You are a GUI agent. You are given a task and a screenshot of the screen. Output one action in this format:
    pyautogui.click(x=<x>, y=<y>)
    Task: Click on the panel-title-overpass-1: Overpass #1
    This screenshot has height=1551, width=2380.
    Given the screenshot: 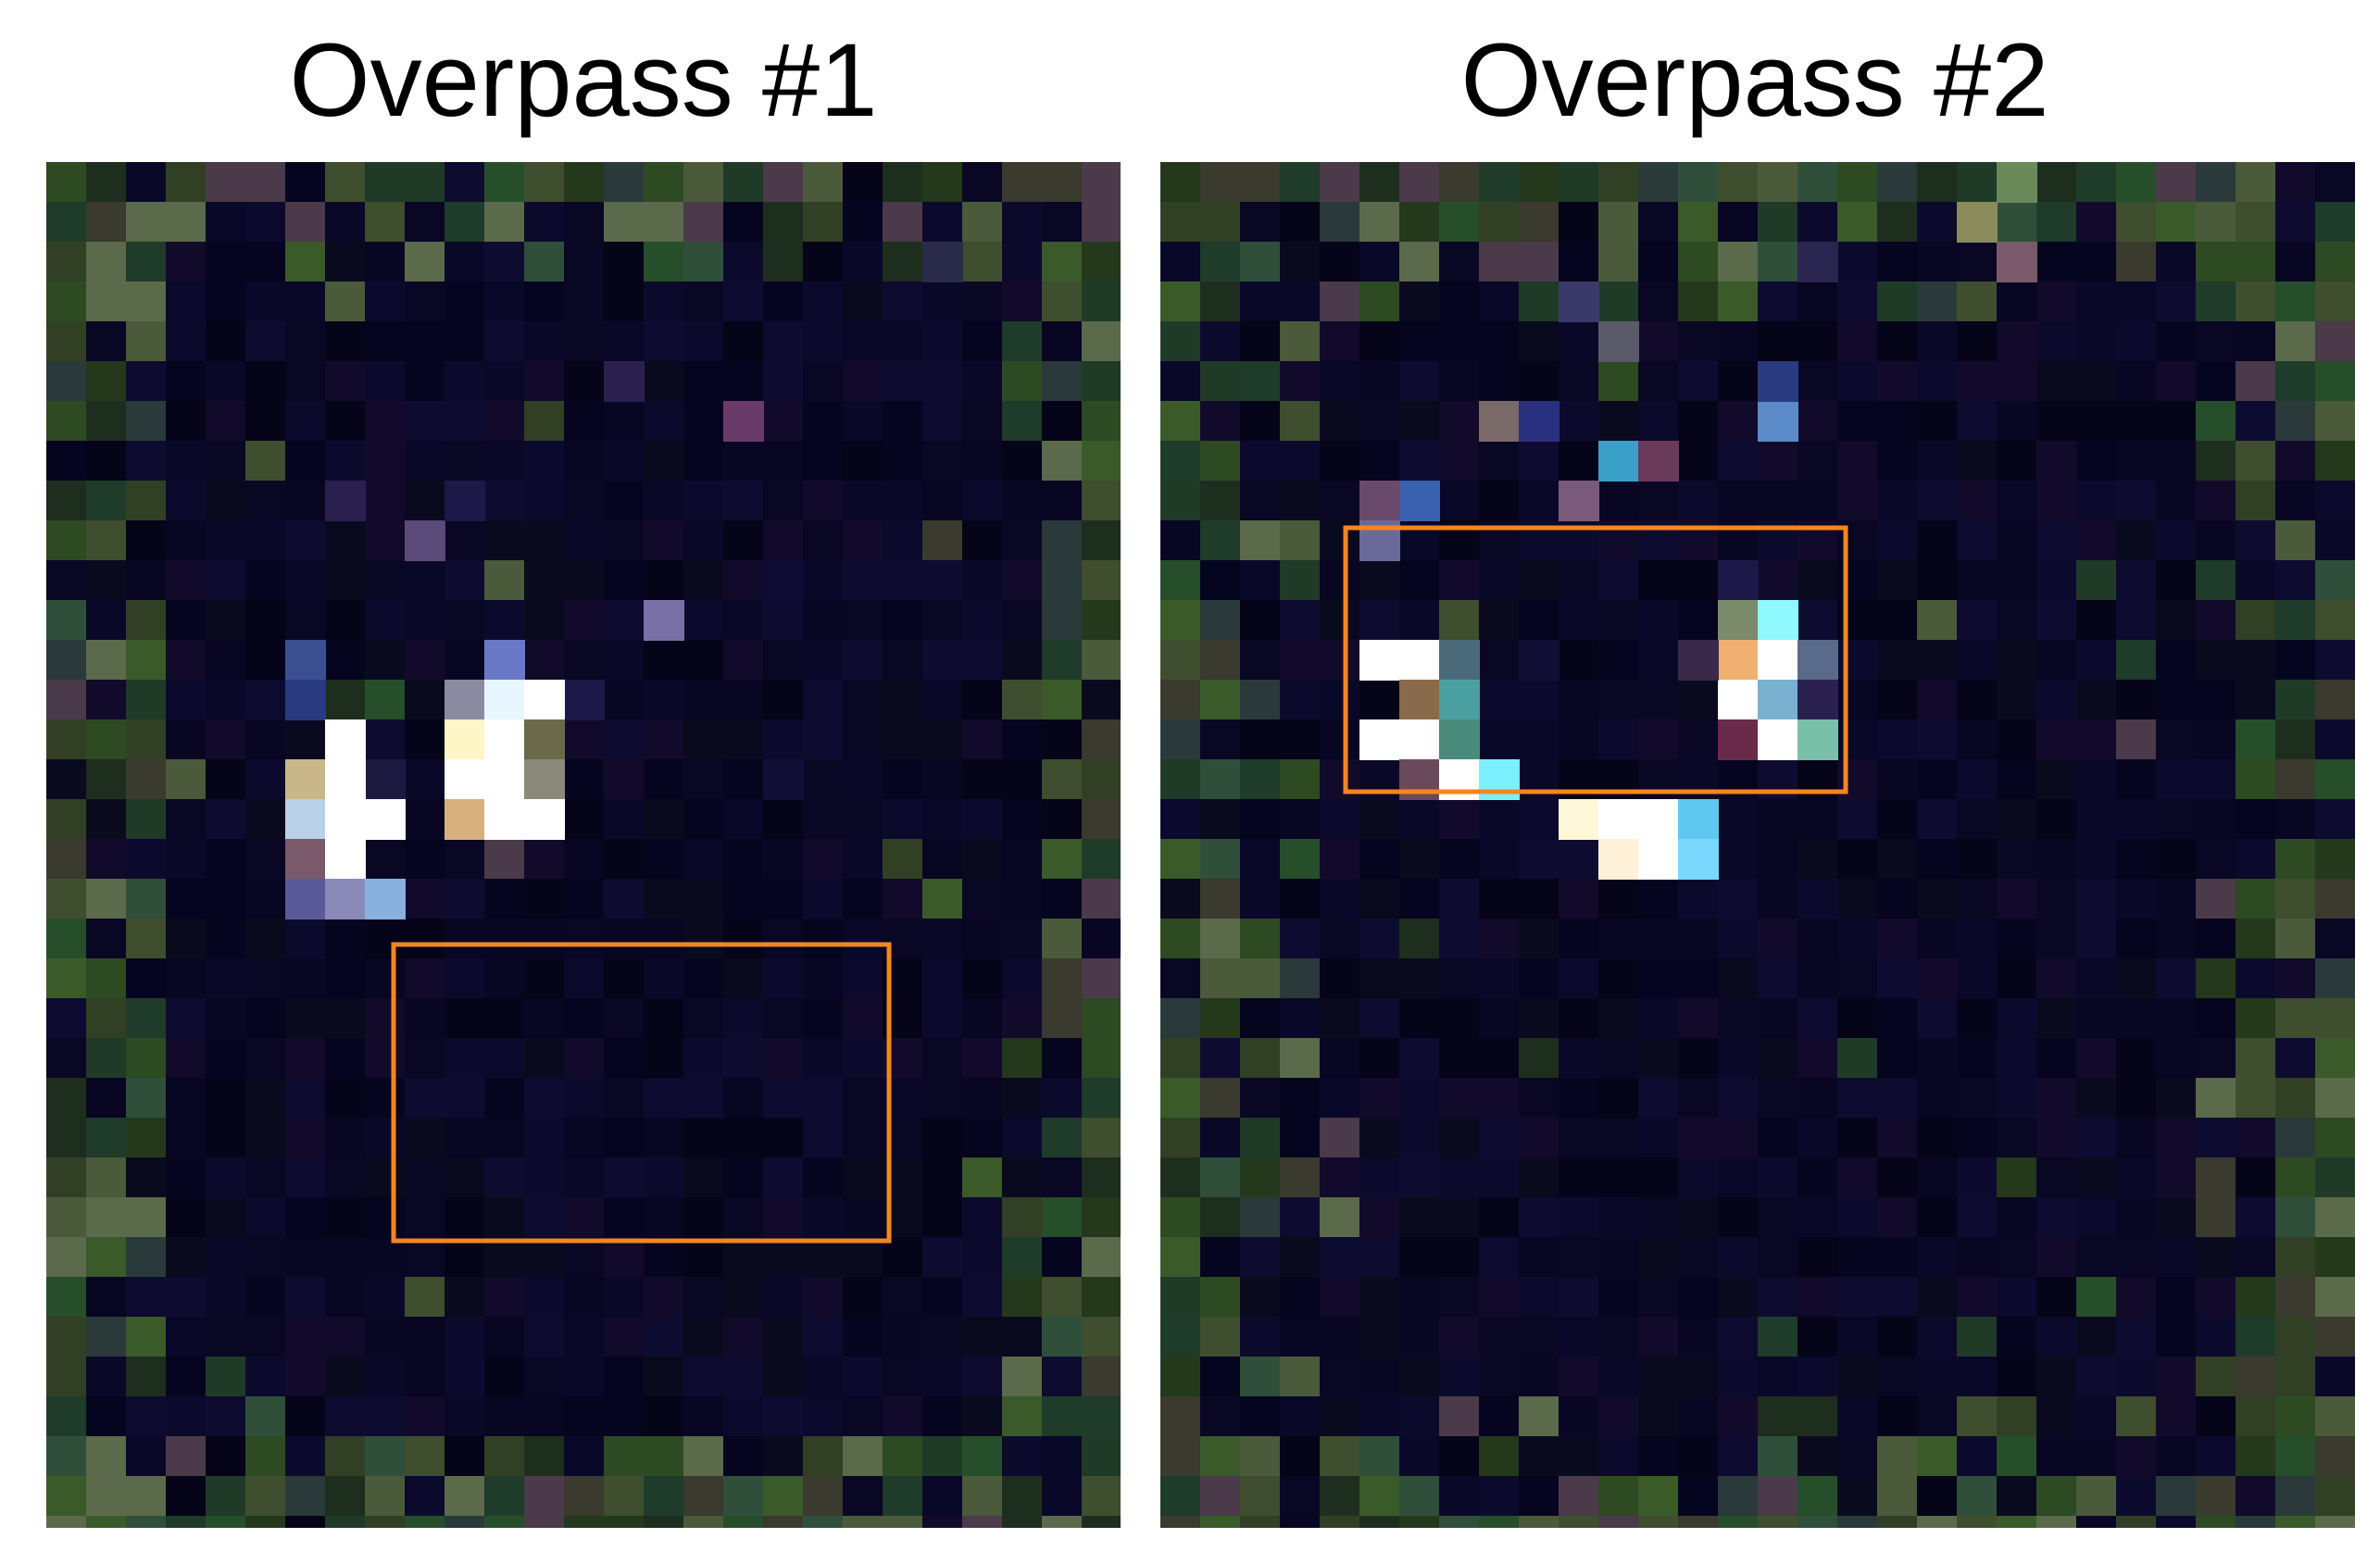 What is the action you would take?
    pyautogui.click(x=583, y=80)
    